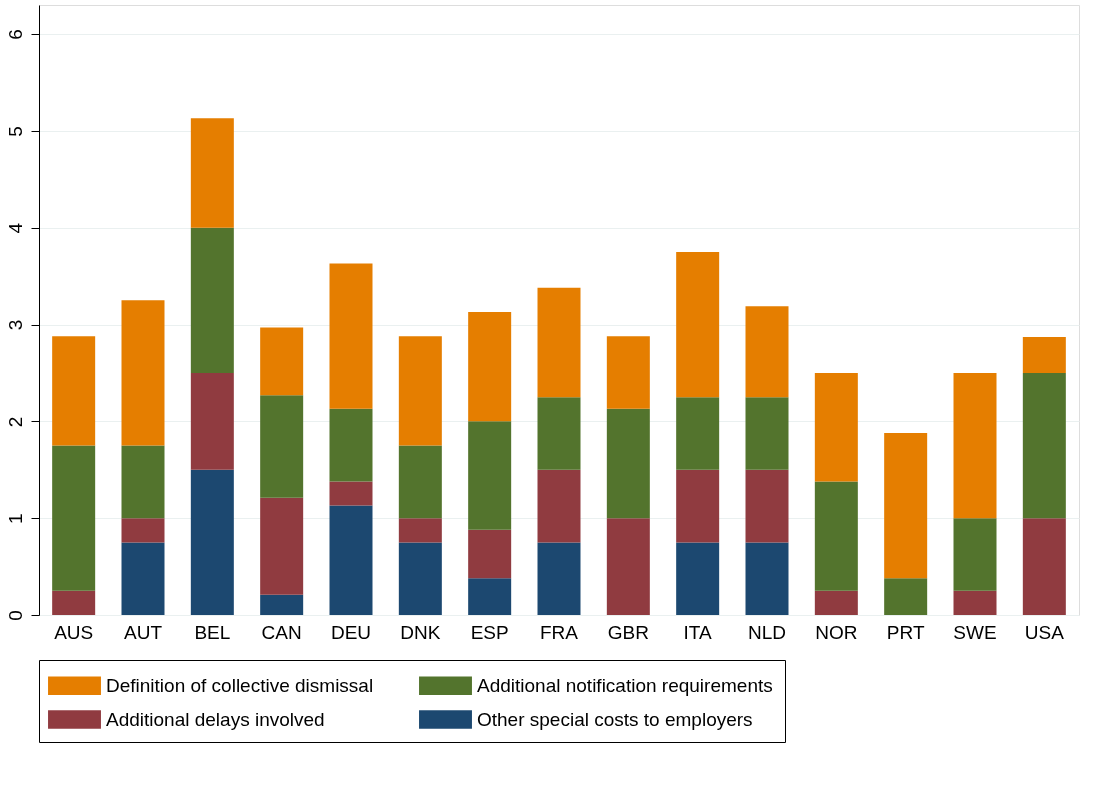 This screenshot has width=1103, height=793. Describe the element at coordinates (15, 325) in the screenshot. I see `y-tick-label: 3` at that location.